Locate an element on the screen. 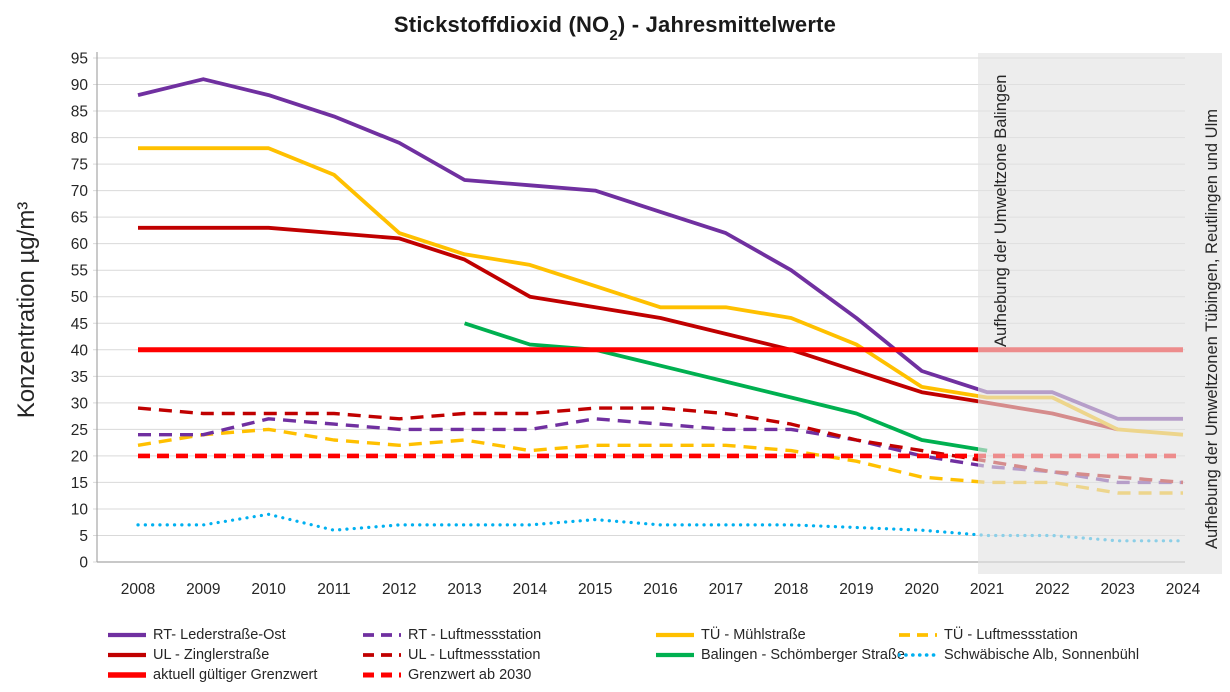 Image resolution: width=1230 pixels, height=692 pixels. legend-label-tu-luftmessstation: TÜ - Luftmessstation is located at coordinates (1011, 635).